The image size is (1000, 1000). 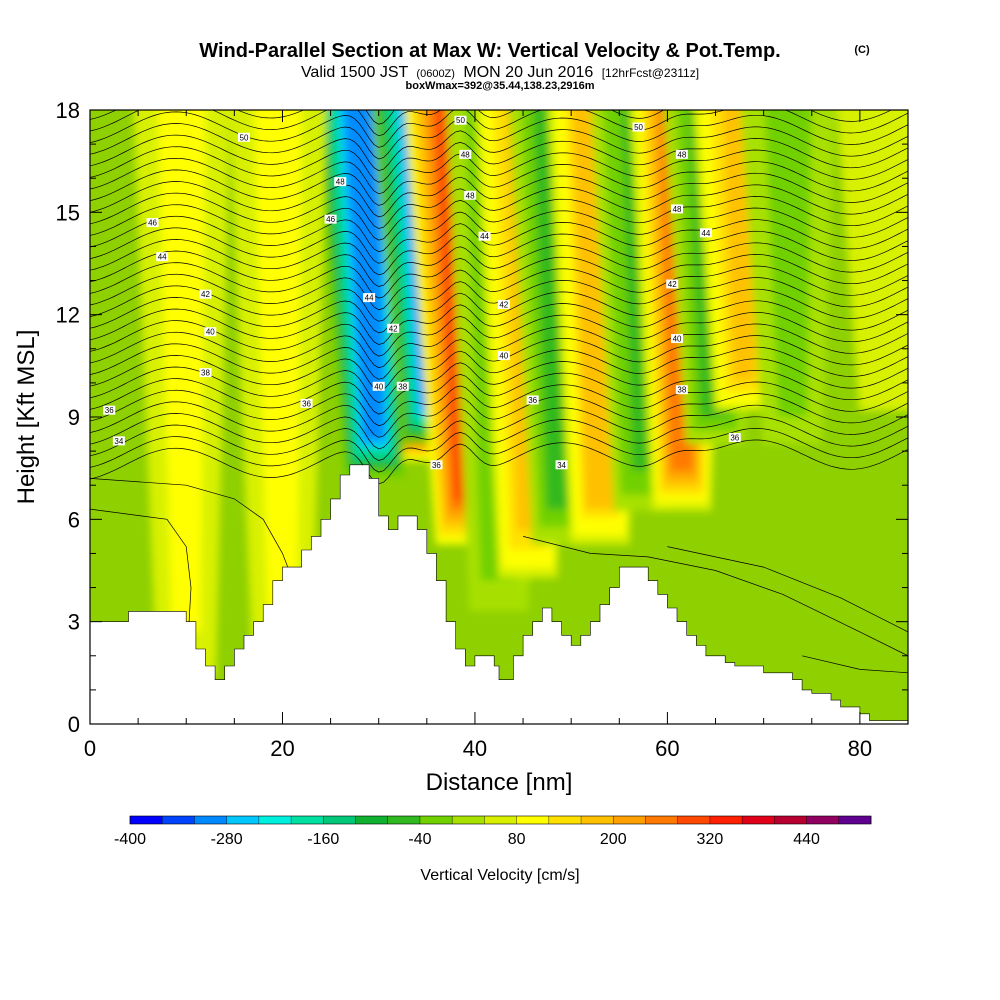 What do you see at coordinates (74, 417) in the screenshot?
I see `y-tick-label: 9` at bounding box center [74, 417].